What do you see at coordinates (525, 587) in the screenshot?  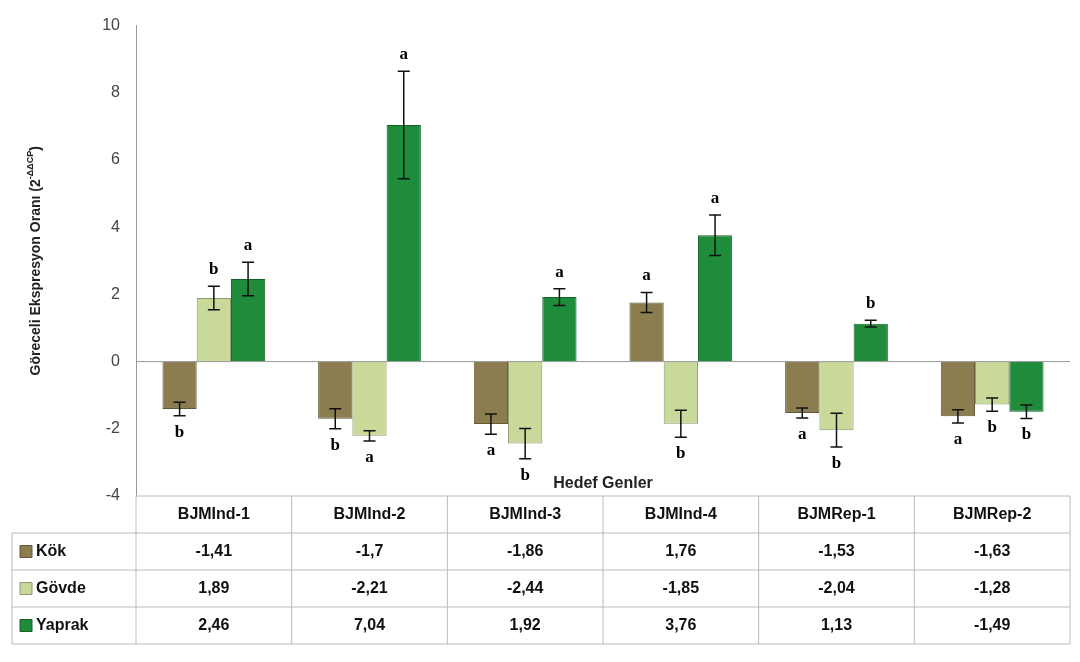 I see `data-label: -2,44` at bounding box center [525, 587].